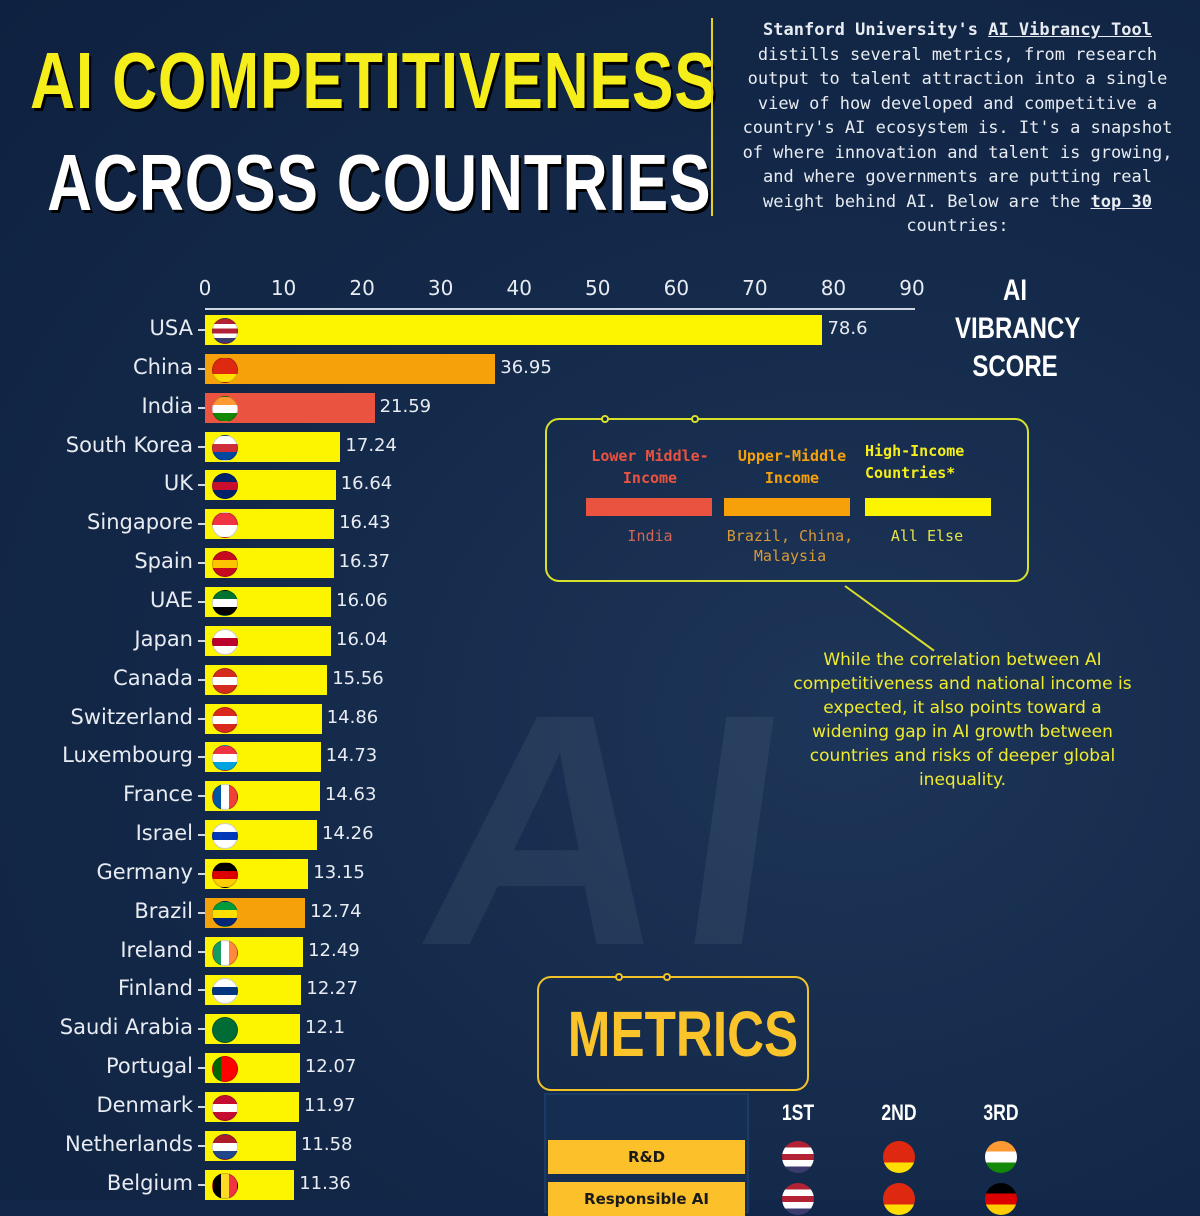 The height and width of the screenshot is (1216, 1200). Describe the element at coordinates (163, 366) in the screenshot. I see `country-label: China` at that location.